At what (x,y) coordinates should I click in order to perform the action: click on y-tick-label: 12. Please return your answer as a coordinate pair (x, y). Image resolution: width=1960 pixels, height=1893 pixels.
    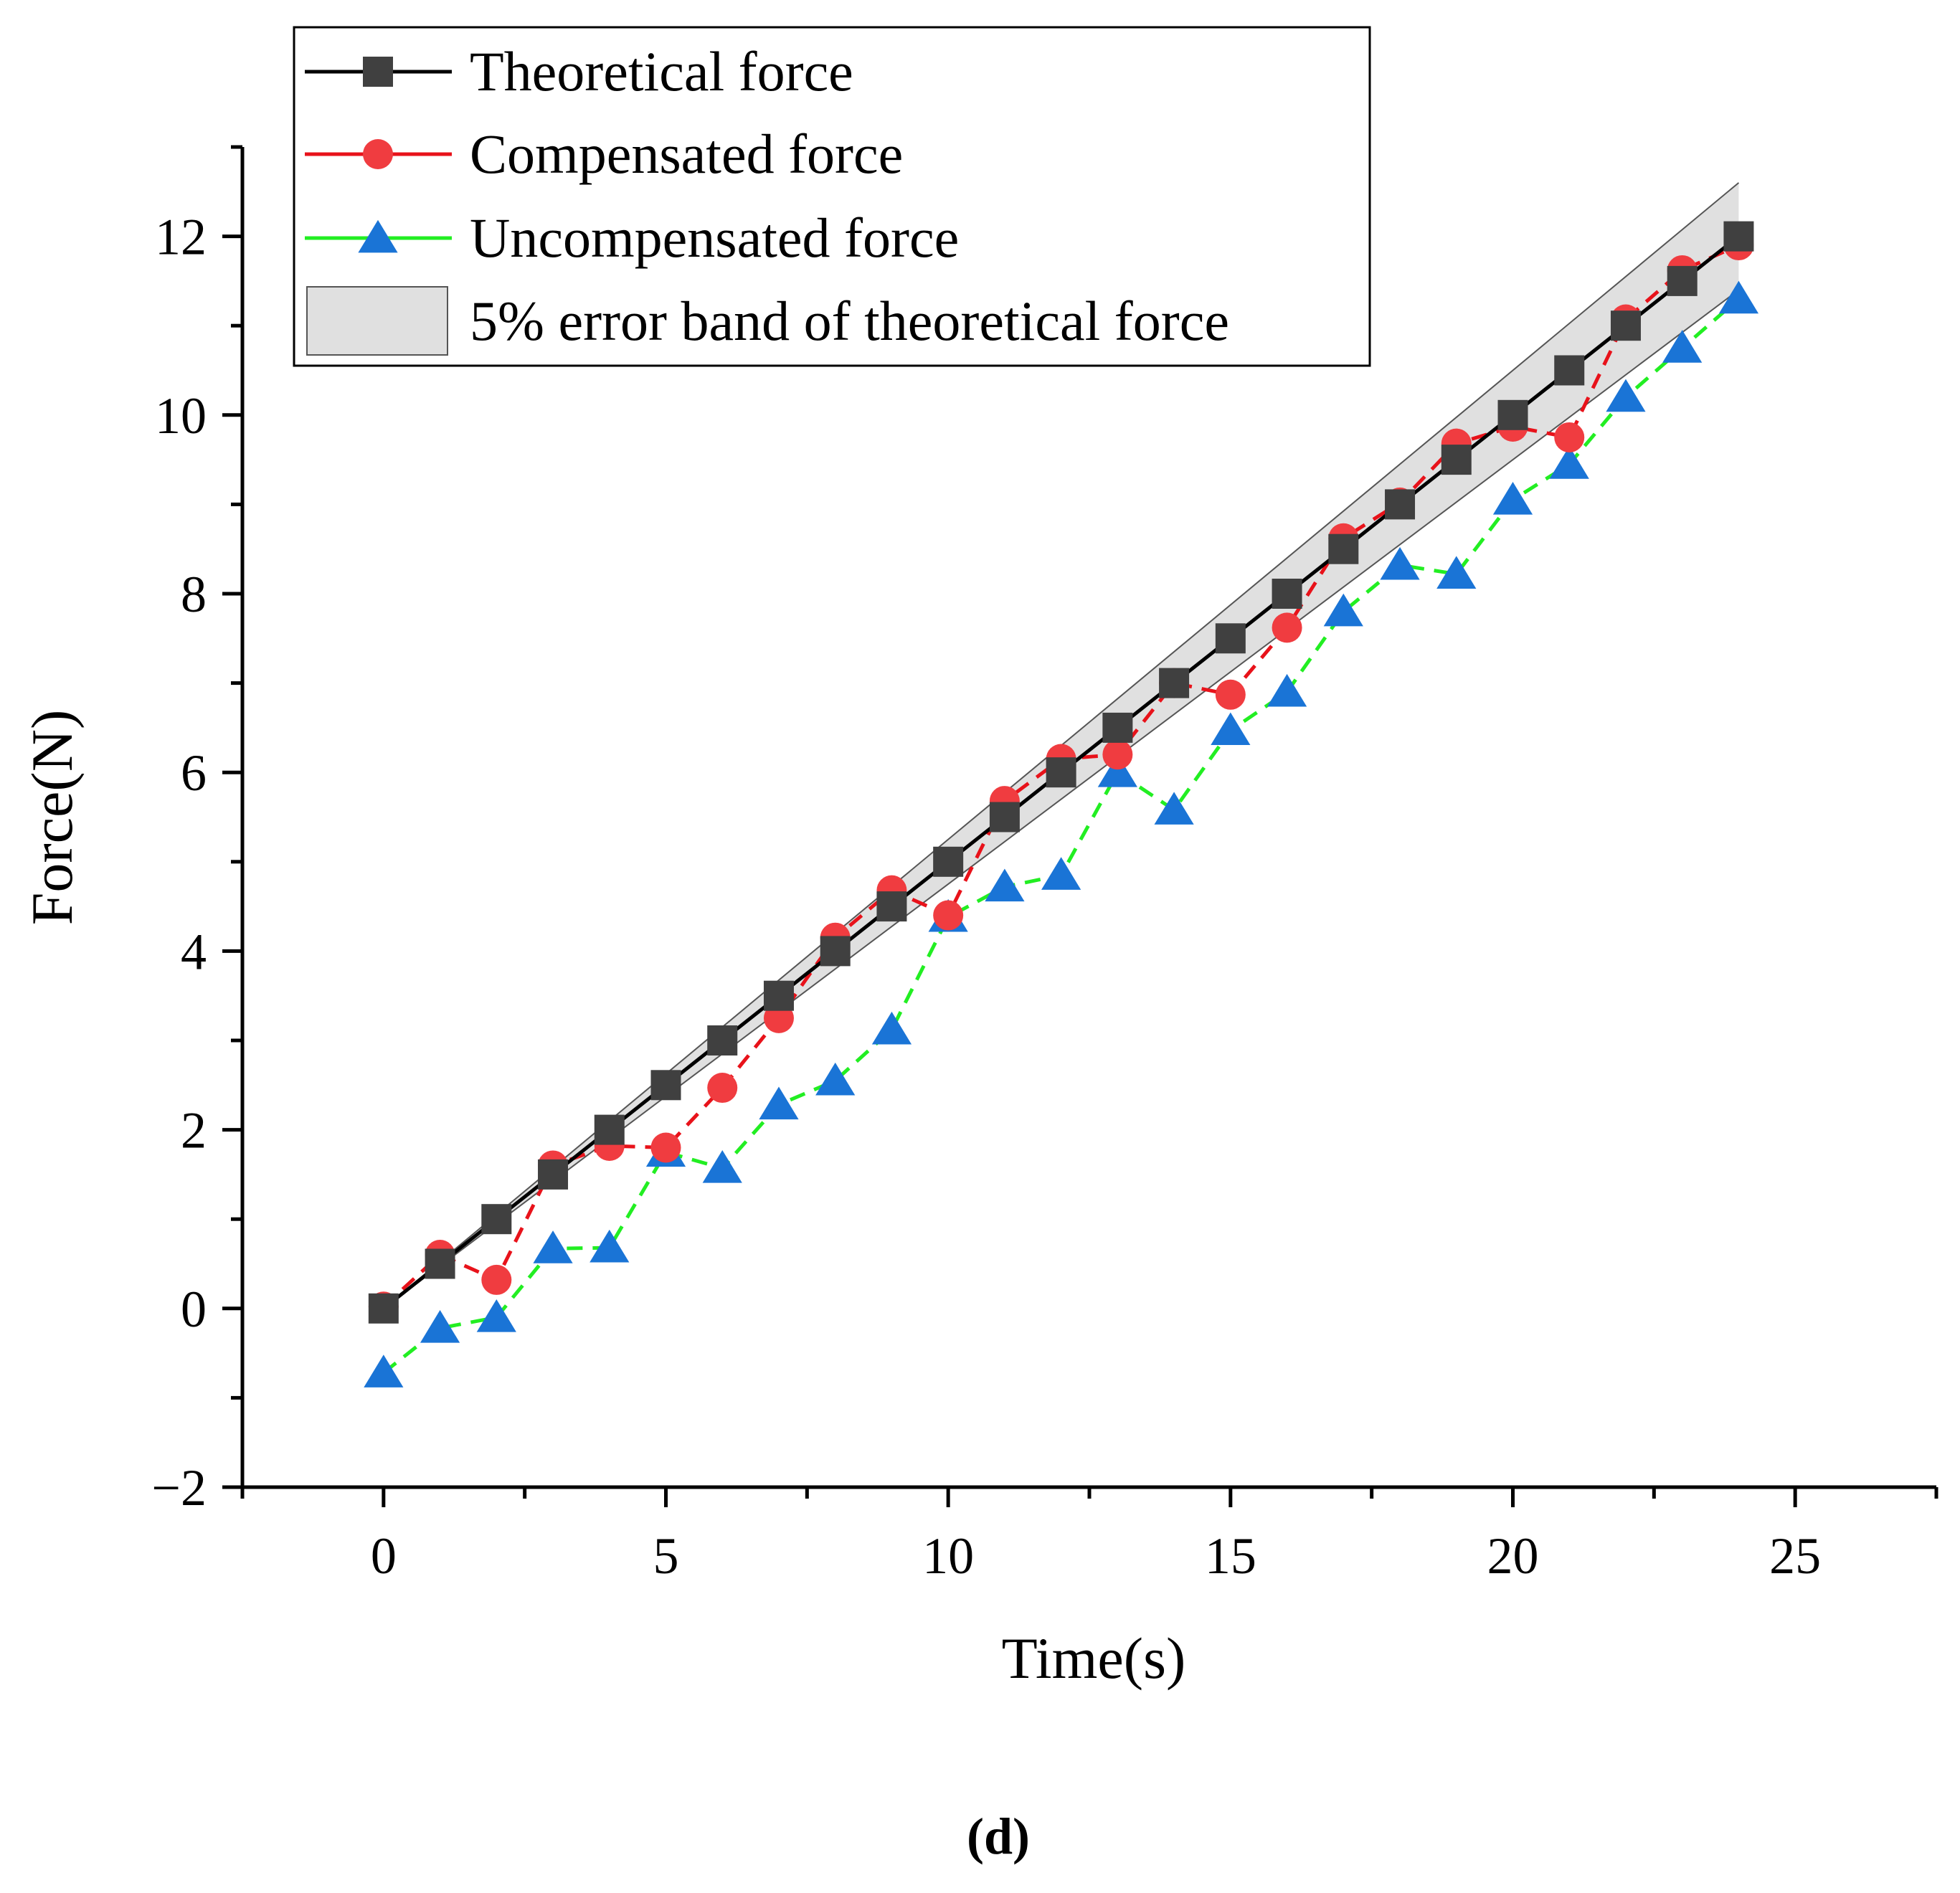
    Looking at the image, I should click on (181, 238).